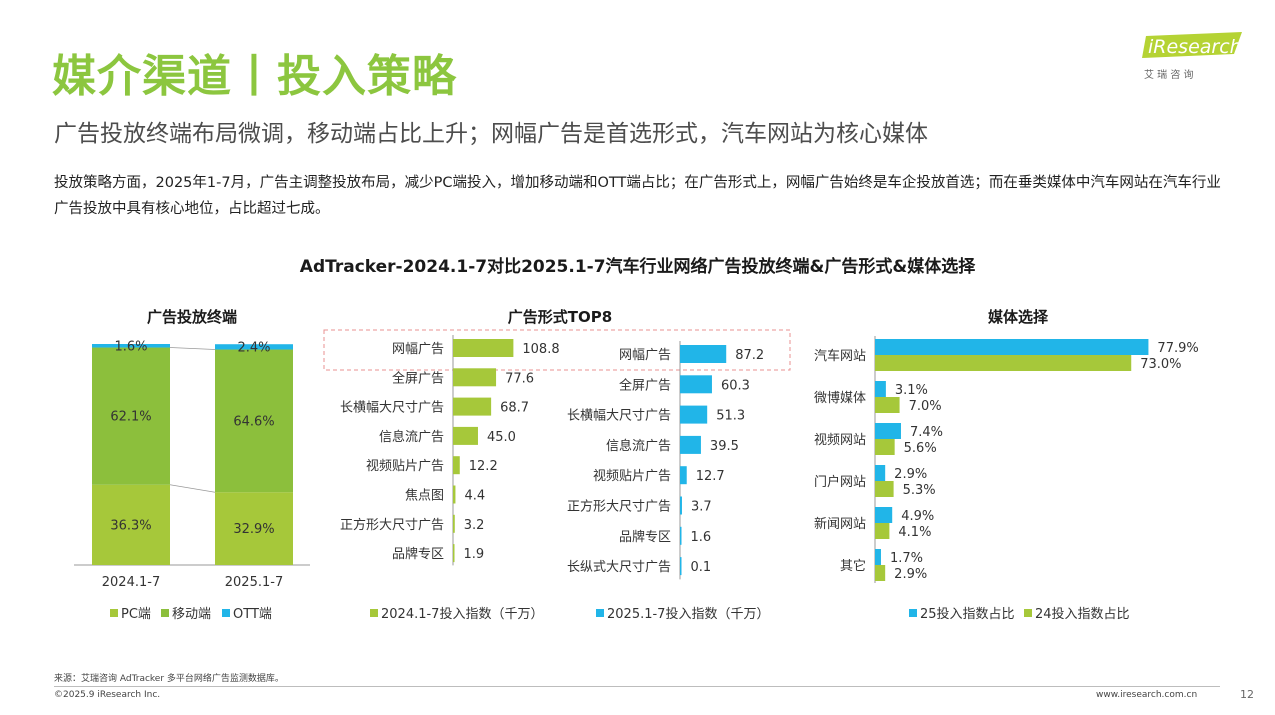 This screenshot has height=715, width=1275. What do you see at coordinates (424, 496) in the screenshot?
I see `y-tick-label: 焦点图` at bounding box center [424, 496].